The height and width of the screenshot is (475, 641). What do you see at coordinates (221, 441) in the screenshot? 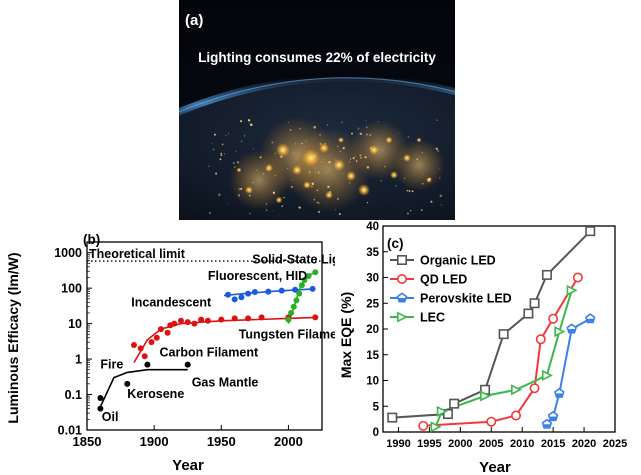
I see `chart-b-xtick-label: 1950` at bounding box center [221, 441].